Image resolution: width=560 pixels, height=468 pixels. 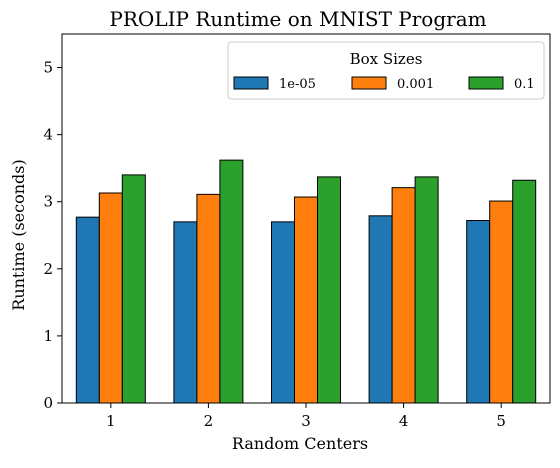 I want to click on bar-0.001-3, so click(x=306, y=300).